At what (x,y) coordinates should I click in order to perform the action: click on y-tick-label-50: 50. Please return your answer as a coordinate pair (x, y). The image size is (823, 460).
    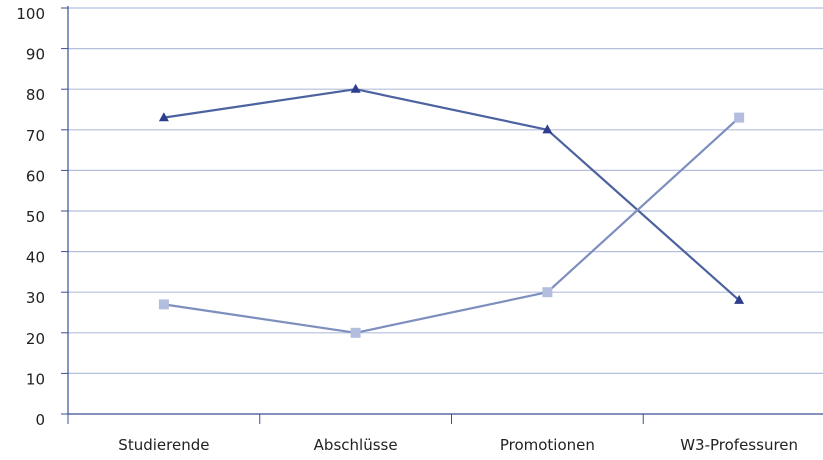
    Looking at the image, I should click on (35, 217).